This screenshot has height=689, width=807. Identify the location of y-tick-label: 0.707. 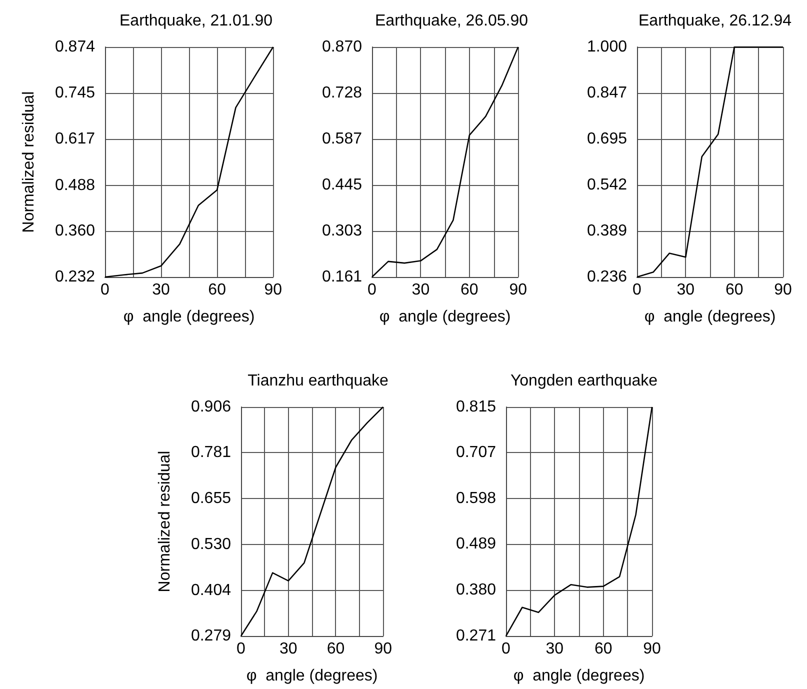
(476, 452).